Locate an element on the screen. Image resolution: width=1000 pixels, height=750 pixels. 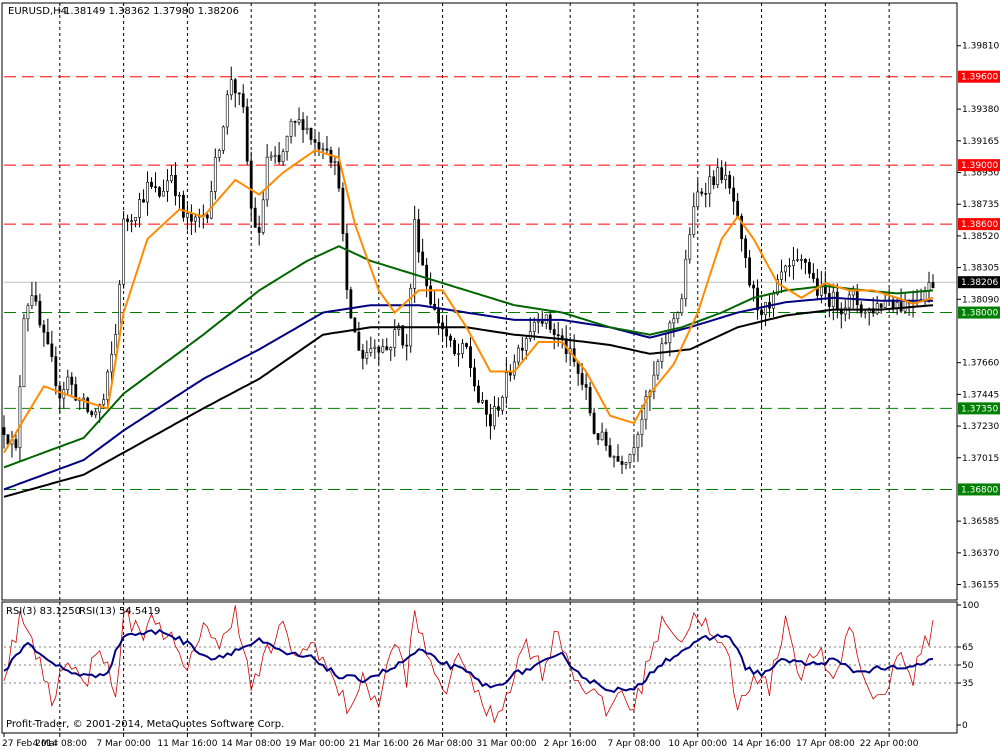
level-price-label: 1.38000 is located at coordinates (979, 314).